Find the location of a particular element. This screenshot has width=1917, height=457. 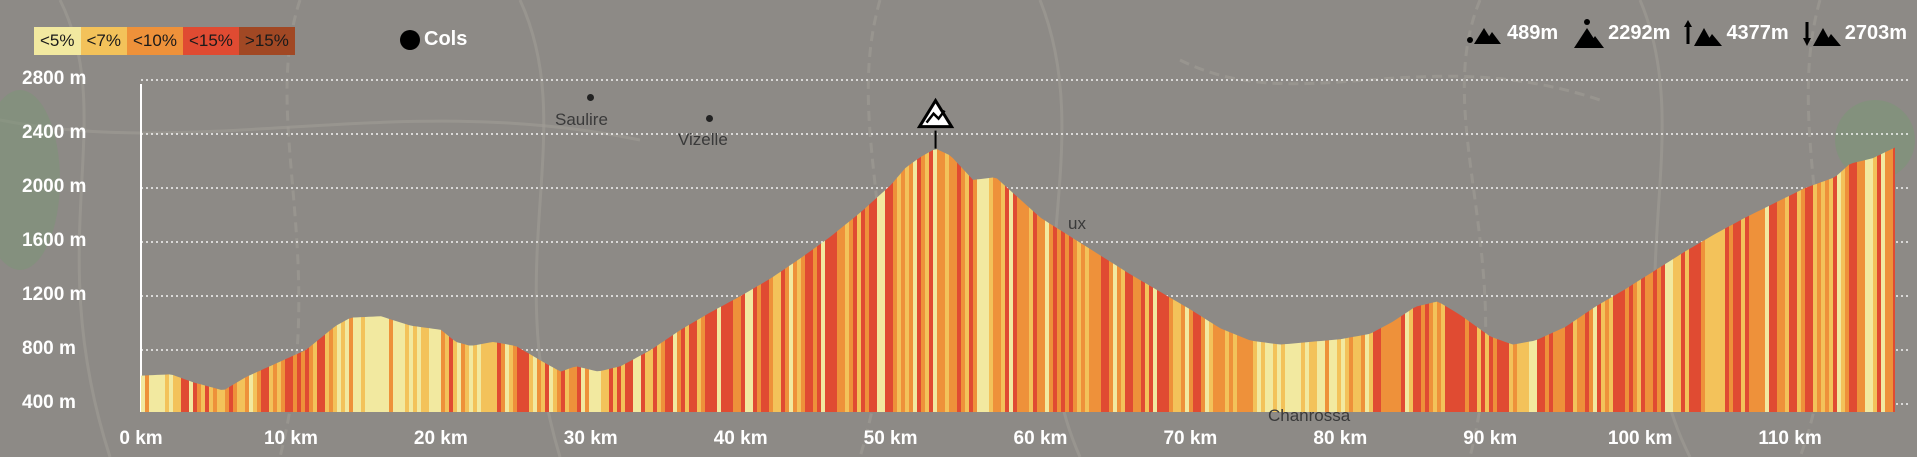

map-road-line is located at coordinates (1475, 228).